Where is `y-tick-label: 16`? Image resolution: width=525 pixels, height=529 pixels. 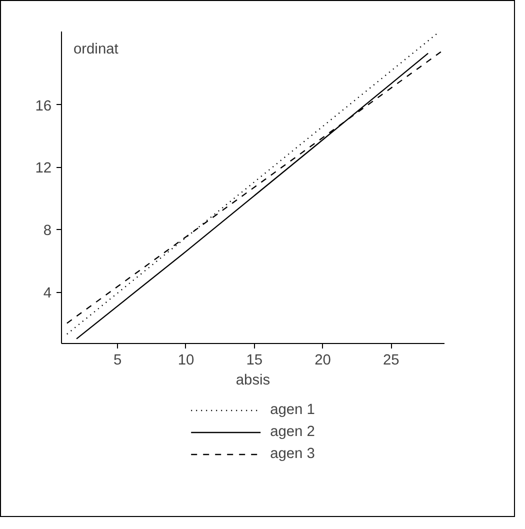
y-tick-label: 16 is located at coordinates (43, 106).